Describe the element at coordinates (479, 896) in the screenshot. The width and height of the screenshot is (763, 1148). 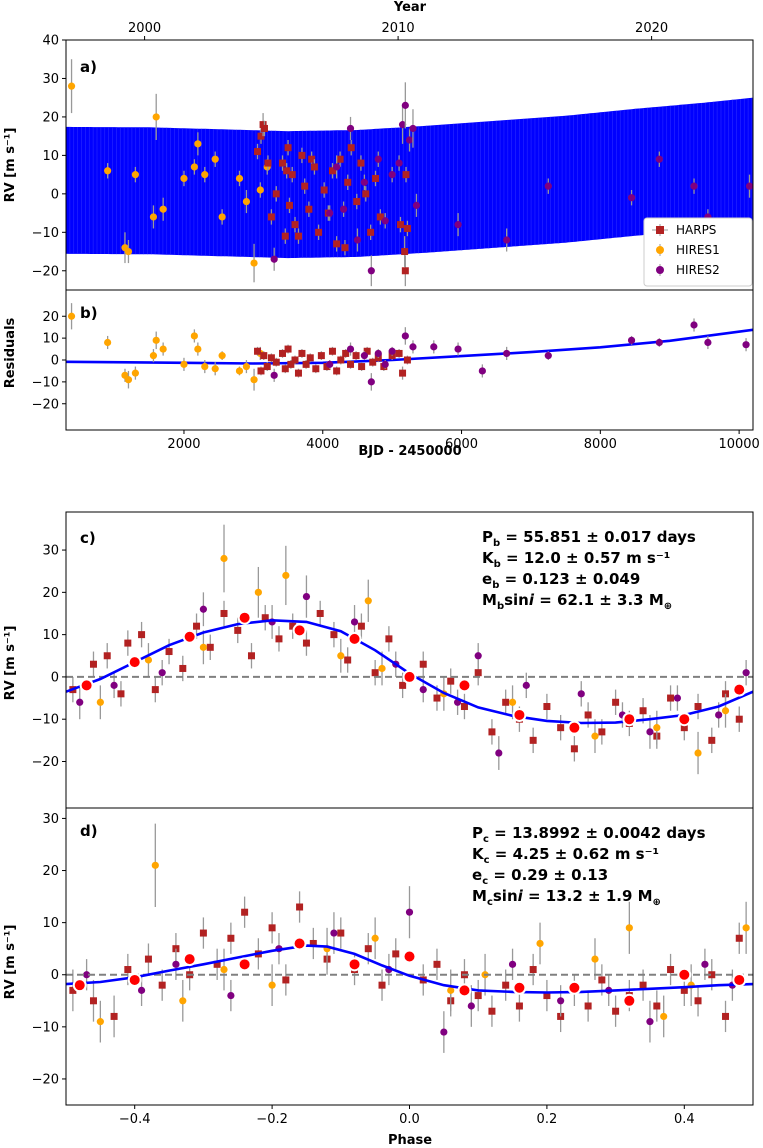
I see `d-annotation-symbol: M` at that location.